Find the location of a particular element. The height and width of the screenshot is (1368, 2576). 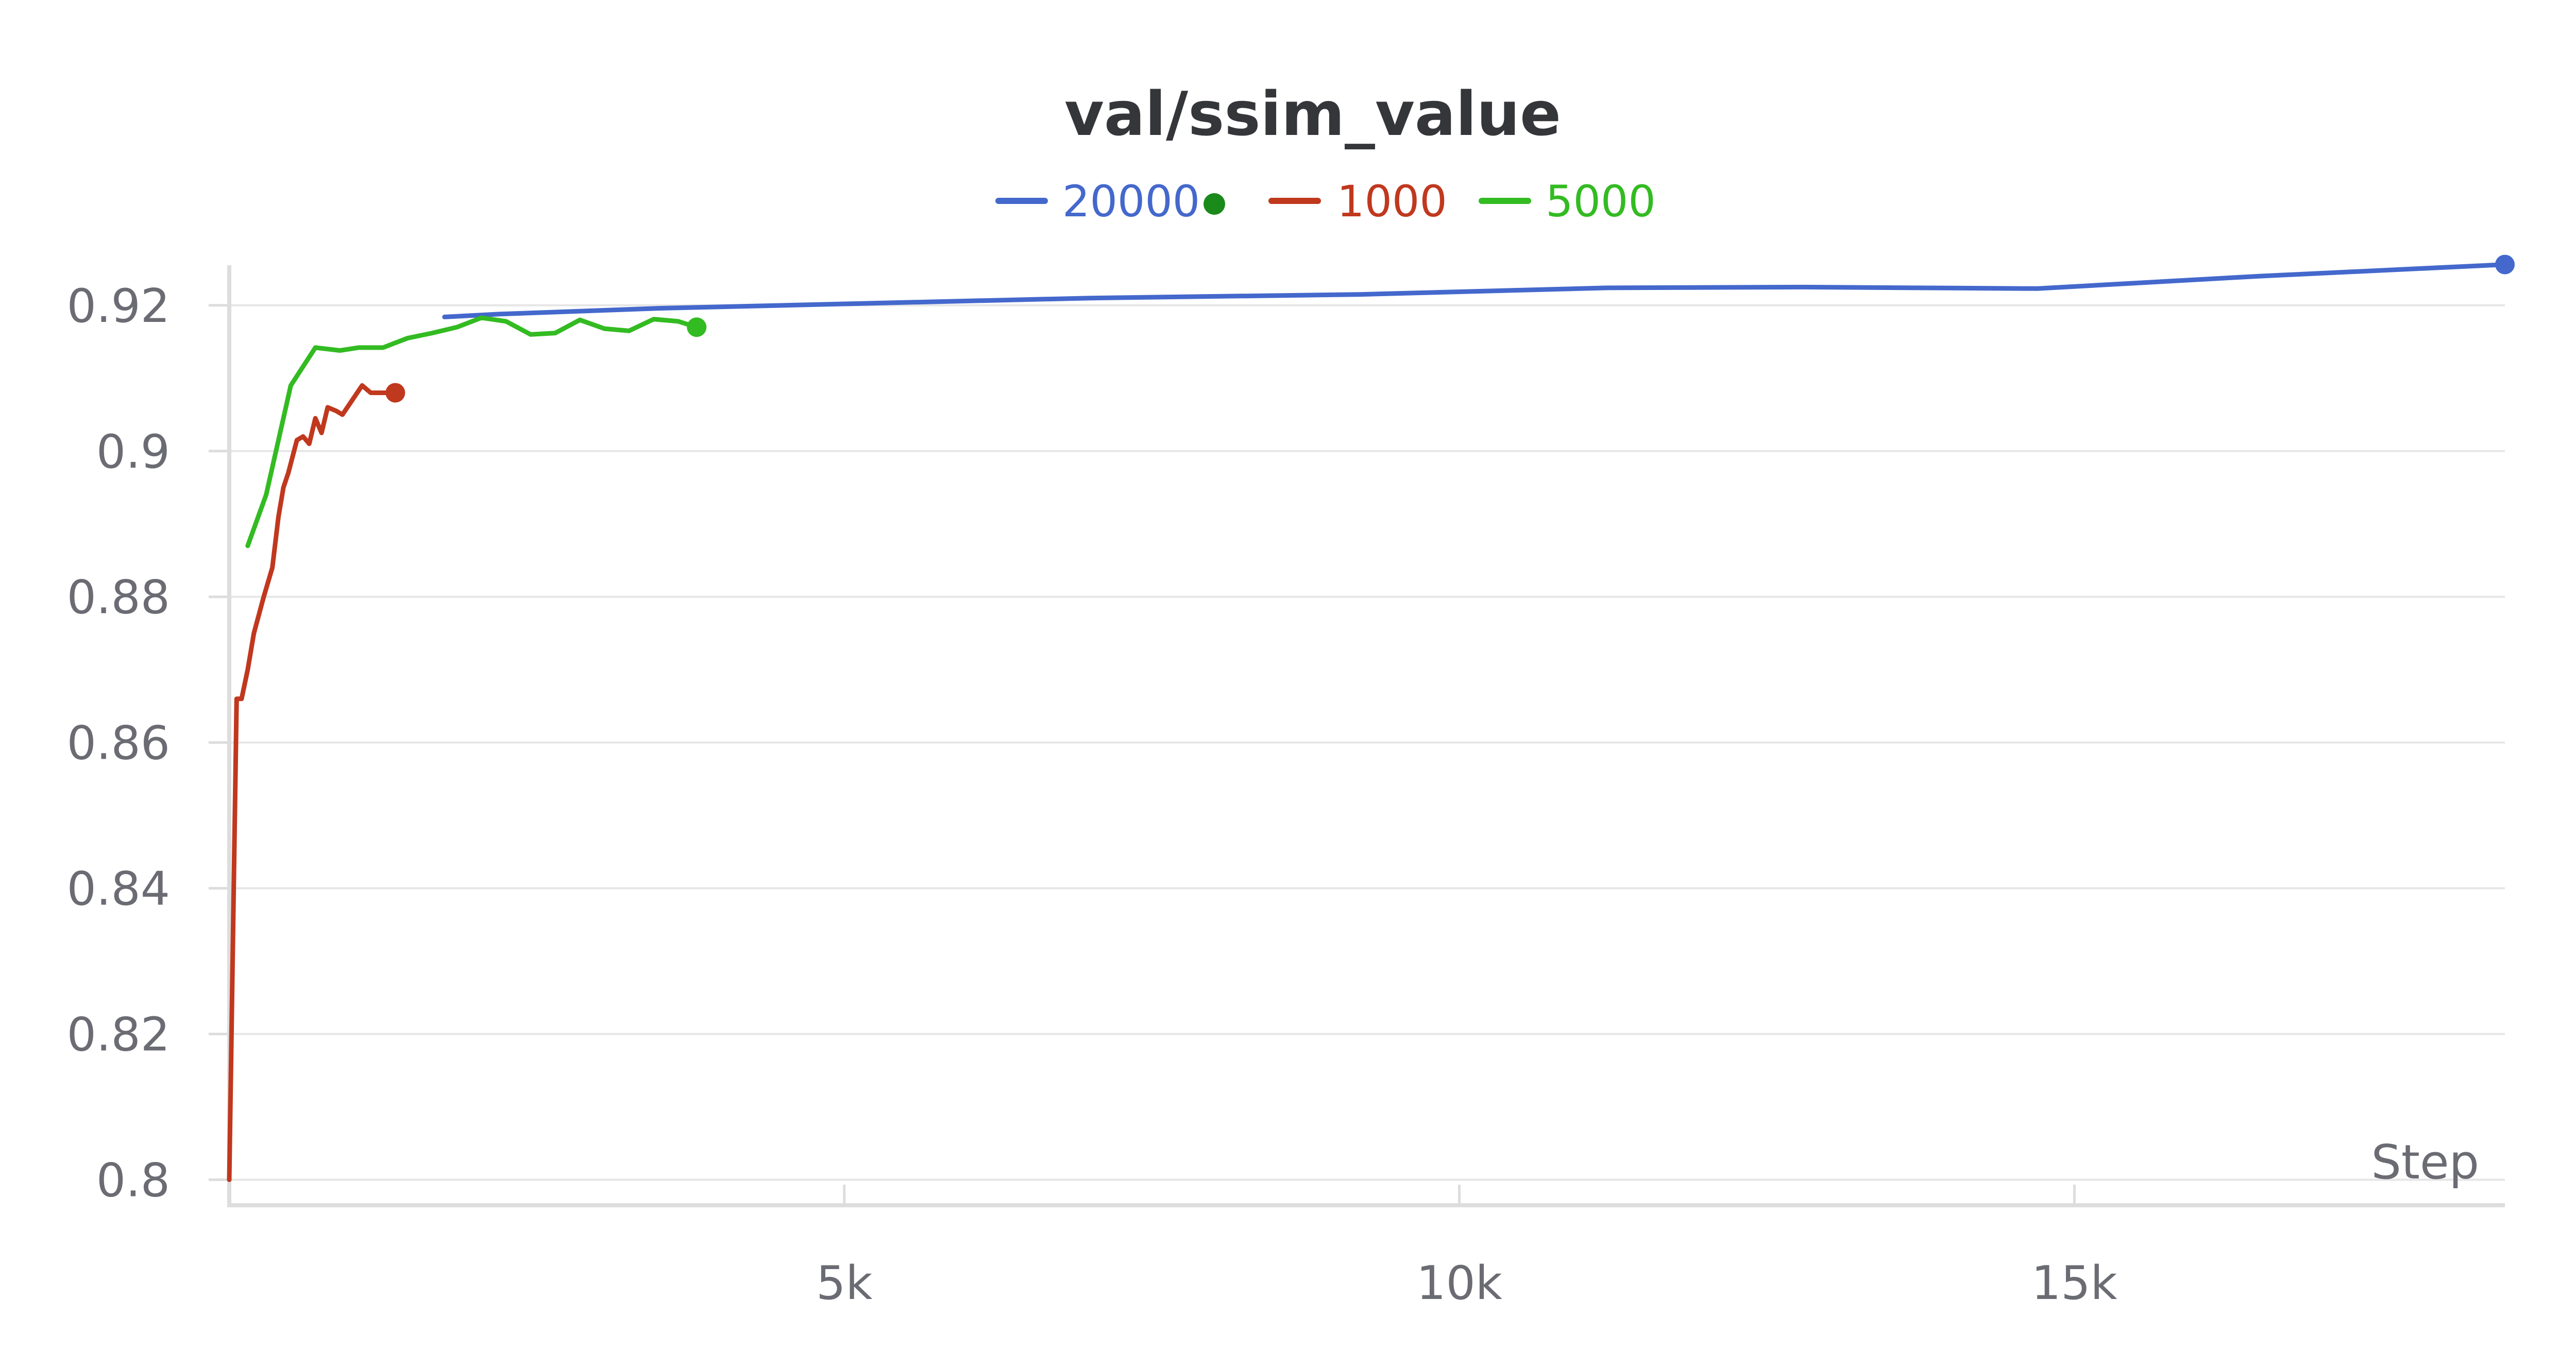

x-tick-label: 5k is located at coordinates (844, 1283).